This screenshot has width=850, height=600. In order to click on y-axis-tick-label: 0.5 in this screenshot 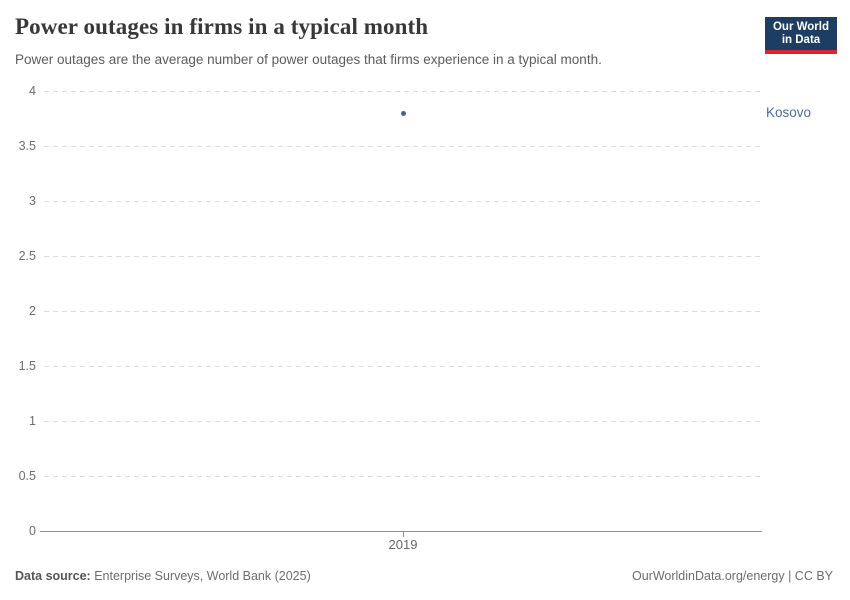, I will do `click(27, 476)`.